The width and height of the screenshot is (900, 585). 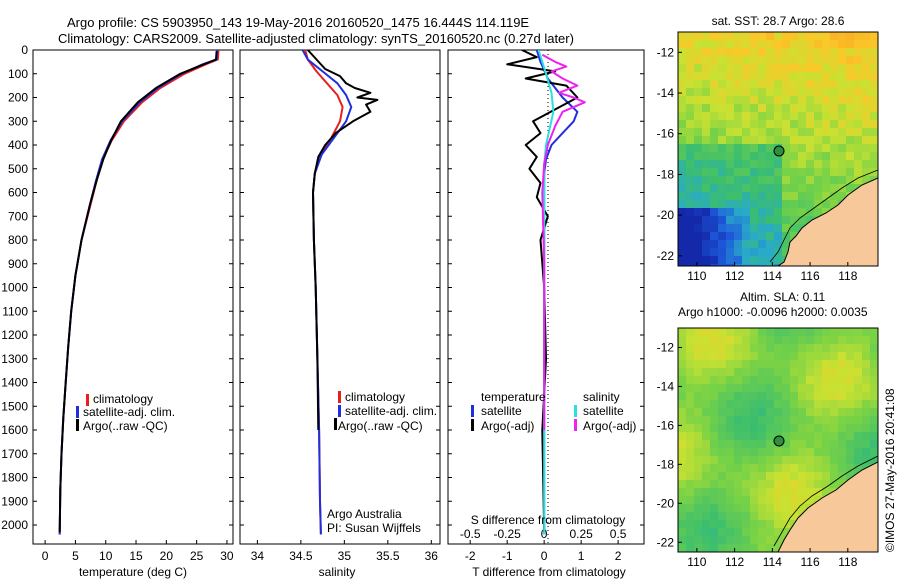 What do you see at coordinates (18, 193) in the screenshot?
I see `depth-tick-label: 600` at bounding box center [18, 193].